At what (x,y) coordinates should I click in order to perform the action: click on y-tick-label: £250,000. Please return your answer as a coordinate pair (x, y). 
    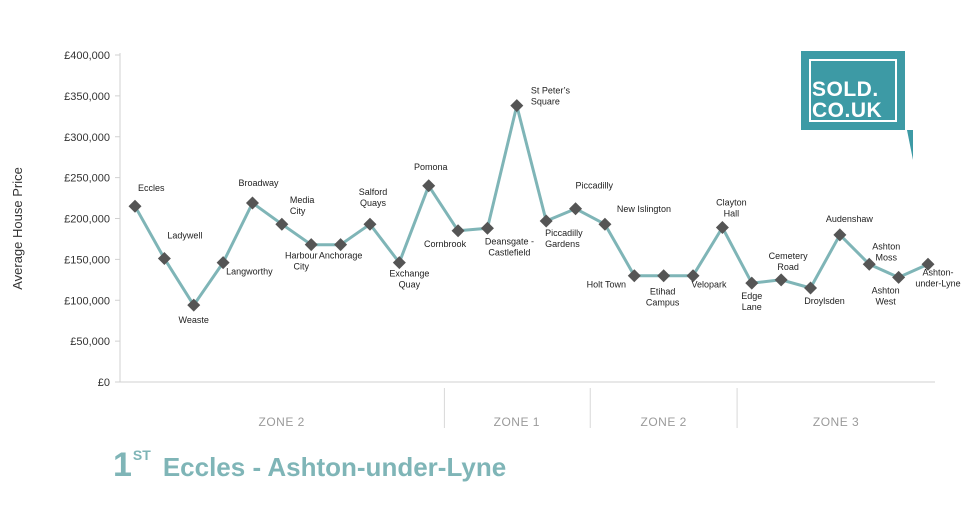
    Looking at the image, I should click on (87, 179).